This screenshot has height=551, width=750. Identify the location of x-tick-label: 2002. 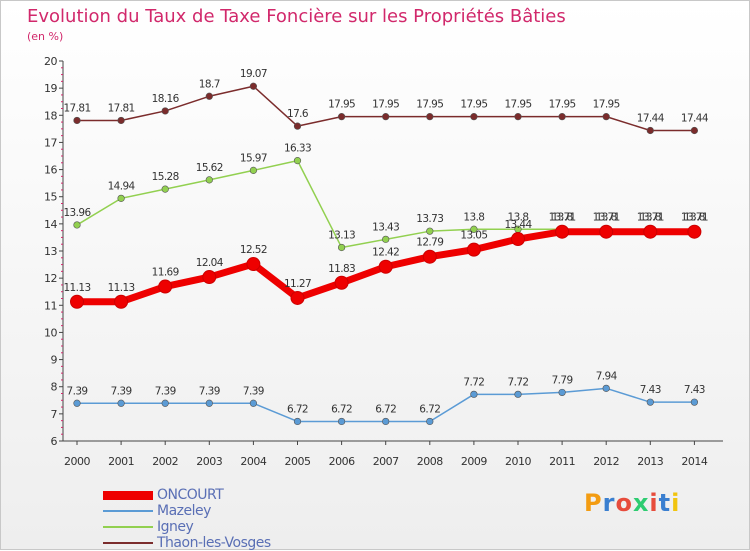
(165, 461).